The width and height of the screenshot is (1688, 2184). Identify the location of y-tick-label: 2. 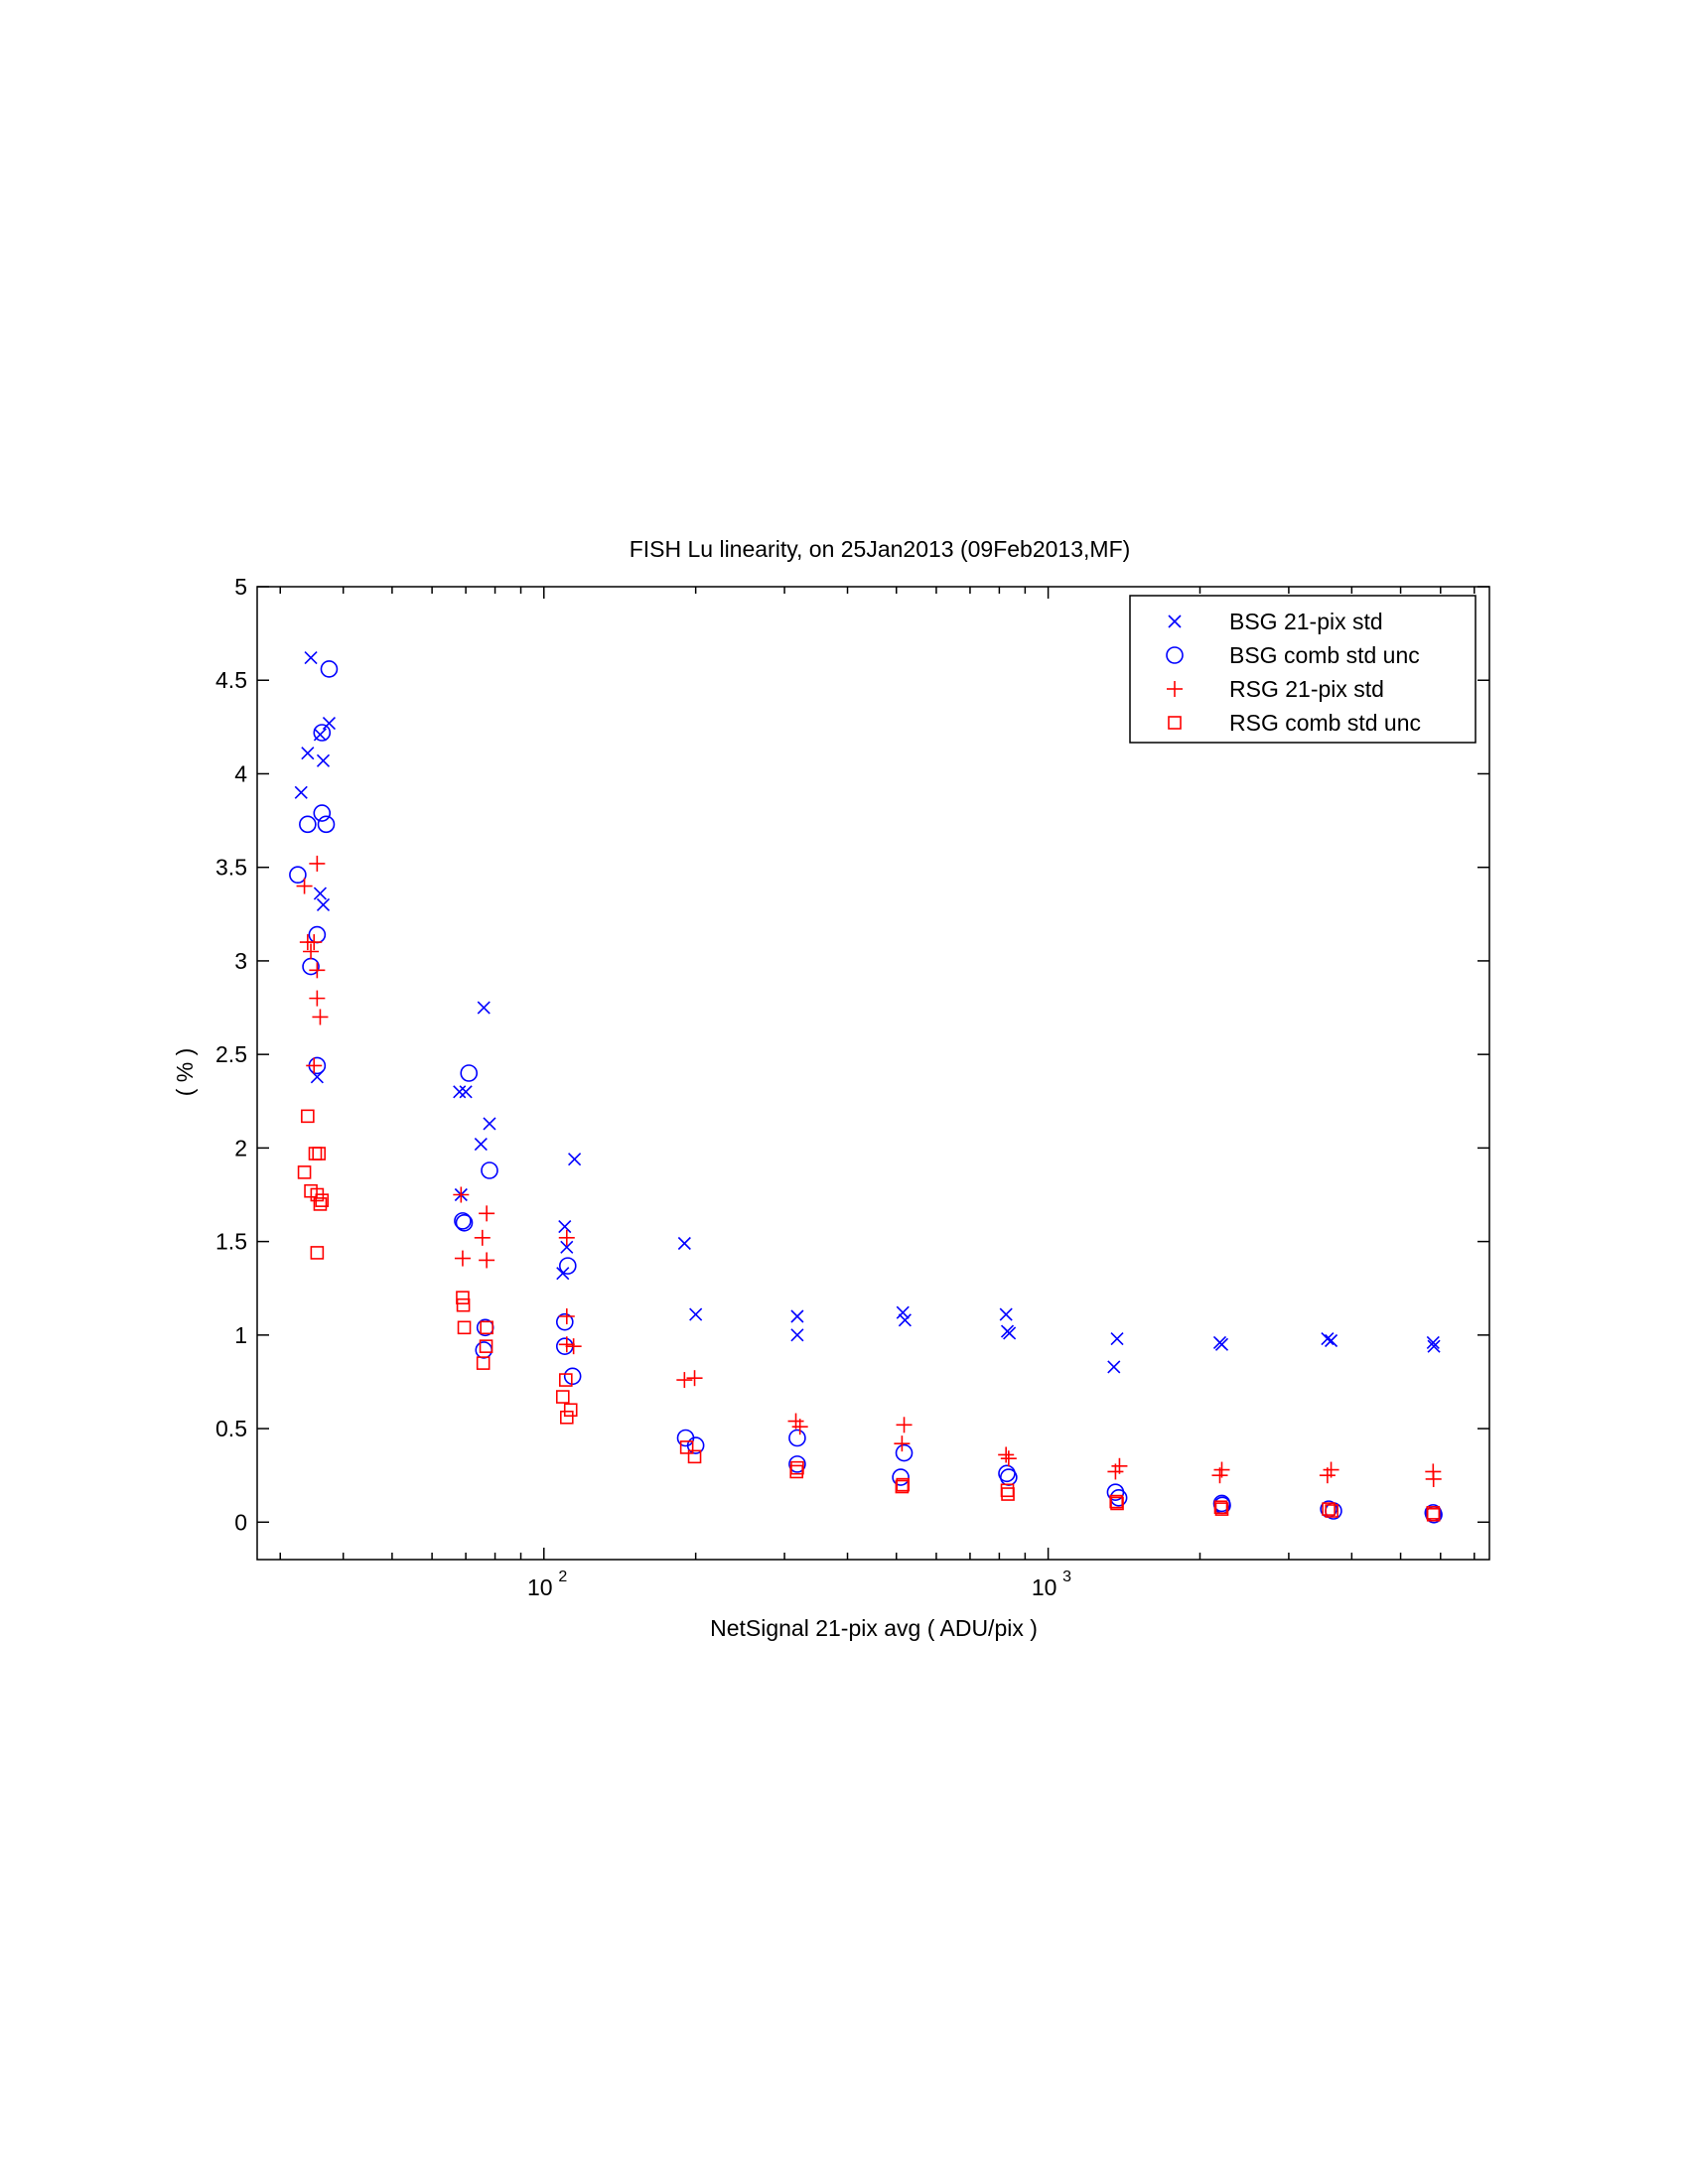
(240, 1147).